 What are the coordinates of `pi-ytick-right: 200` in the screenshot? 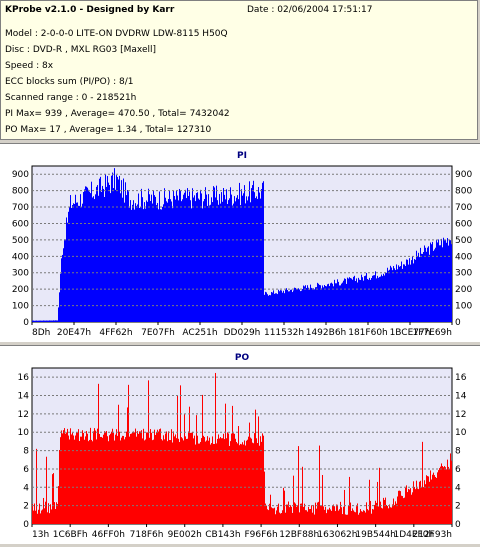 It's located at (463, 290).